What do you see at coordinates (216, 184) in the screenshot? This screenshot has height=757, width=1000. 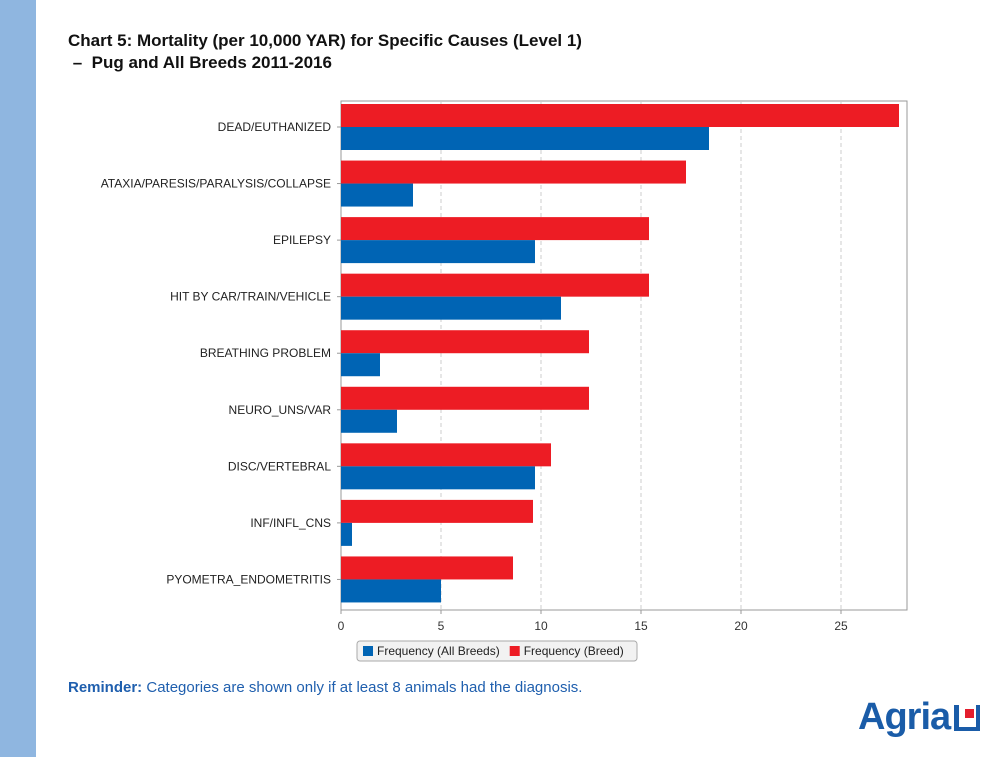 I see `category-label: ATAXIA/PARESIS/PARALYSIS/COLLAPSE` at bounding box center [216, 184].